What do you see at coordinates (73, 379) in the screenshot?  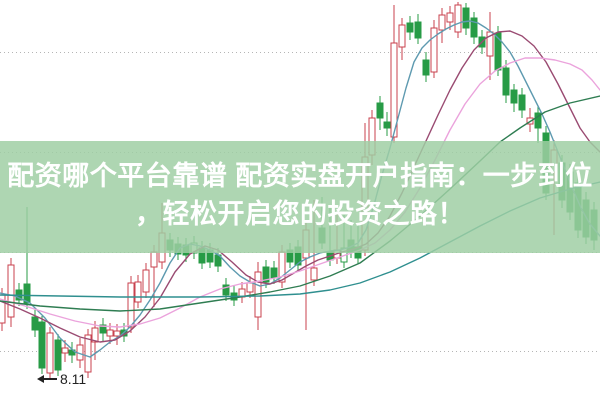 I see `low-price-label: 8.11` at bounding box center [73, 379].